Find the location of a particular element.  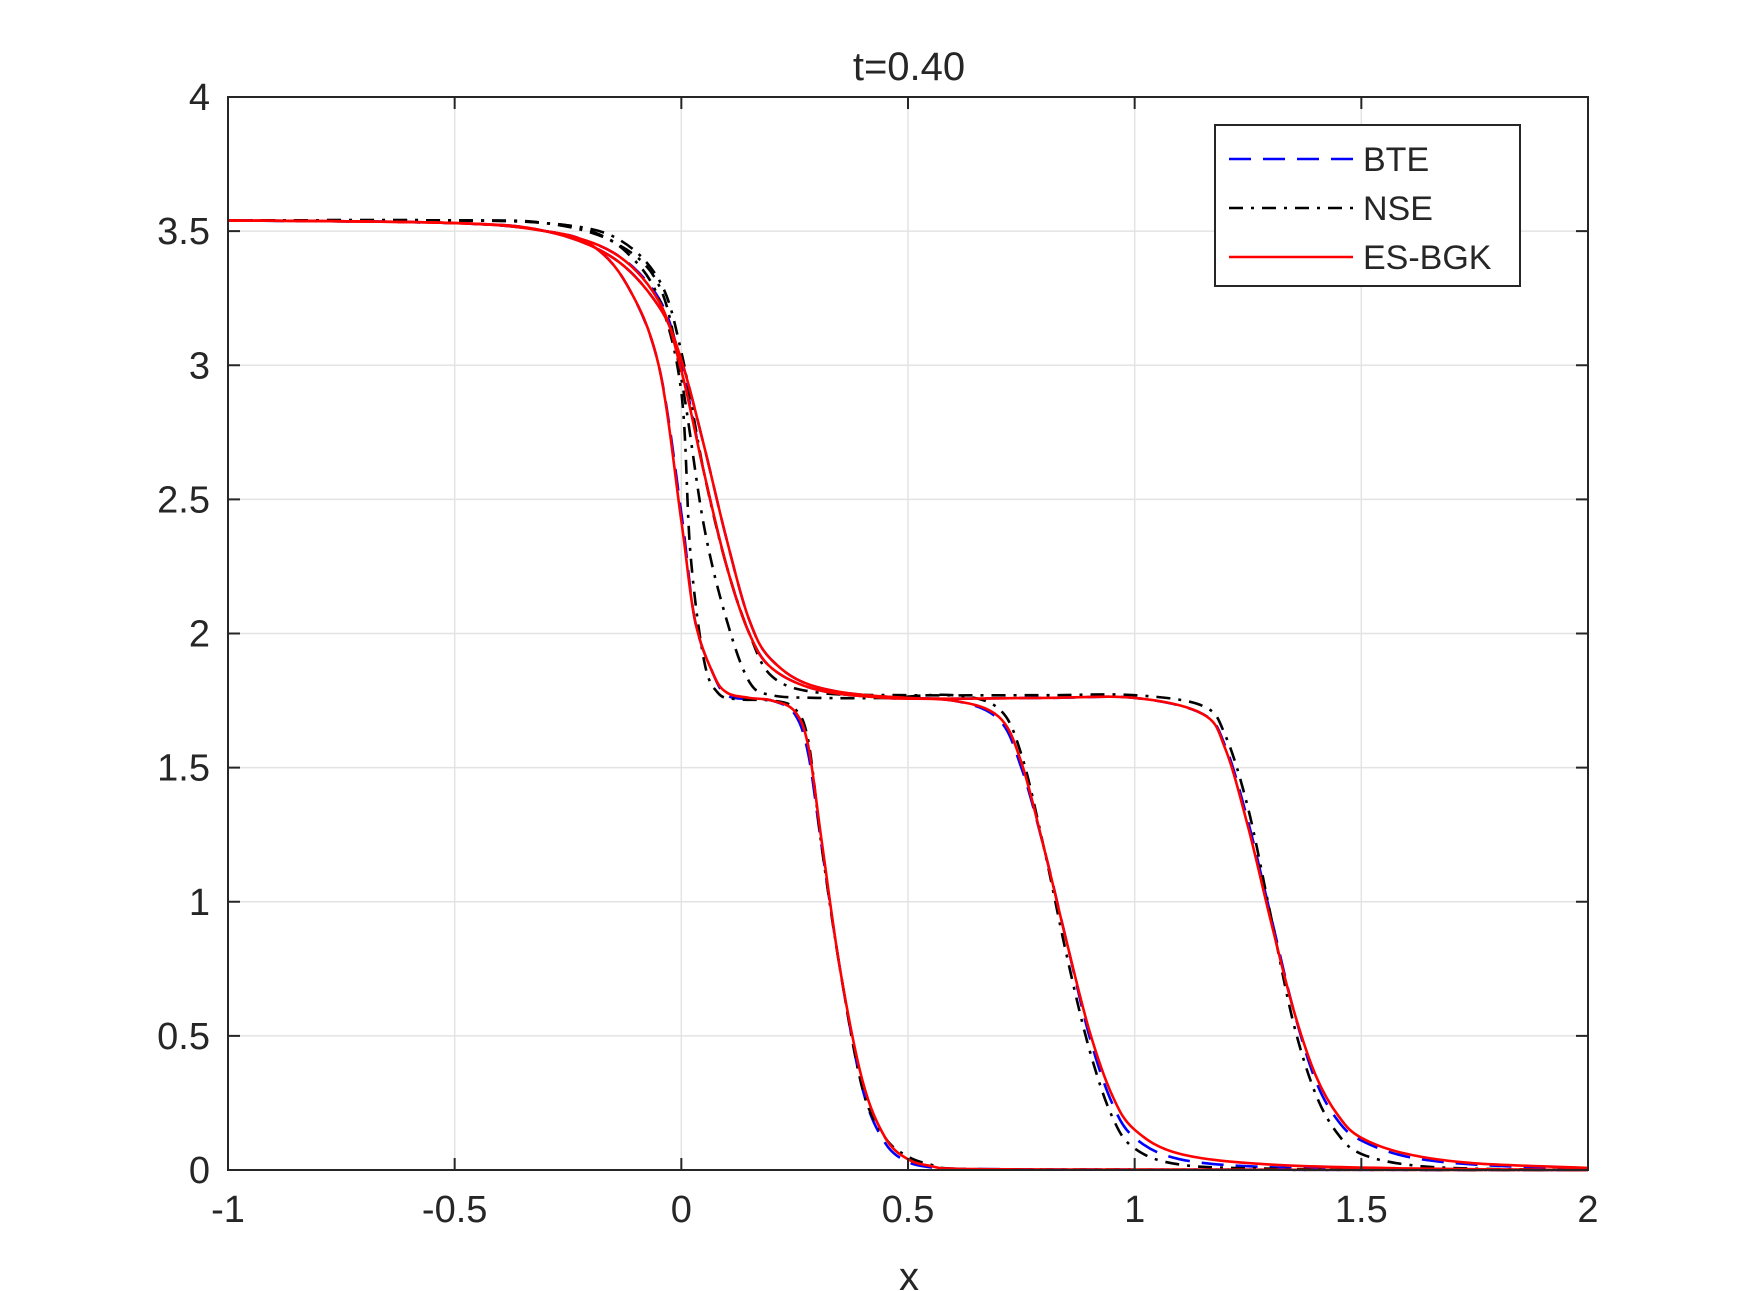

y-tick-label: 3.5 is located at coordinates (183, 232).